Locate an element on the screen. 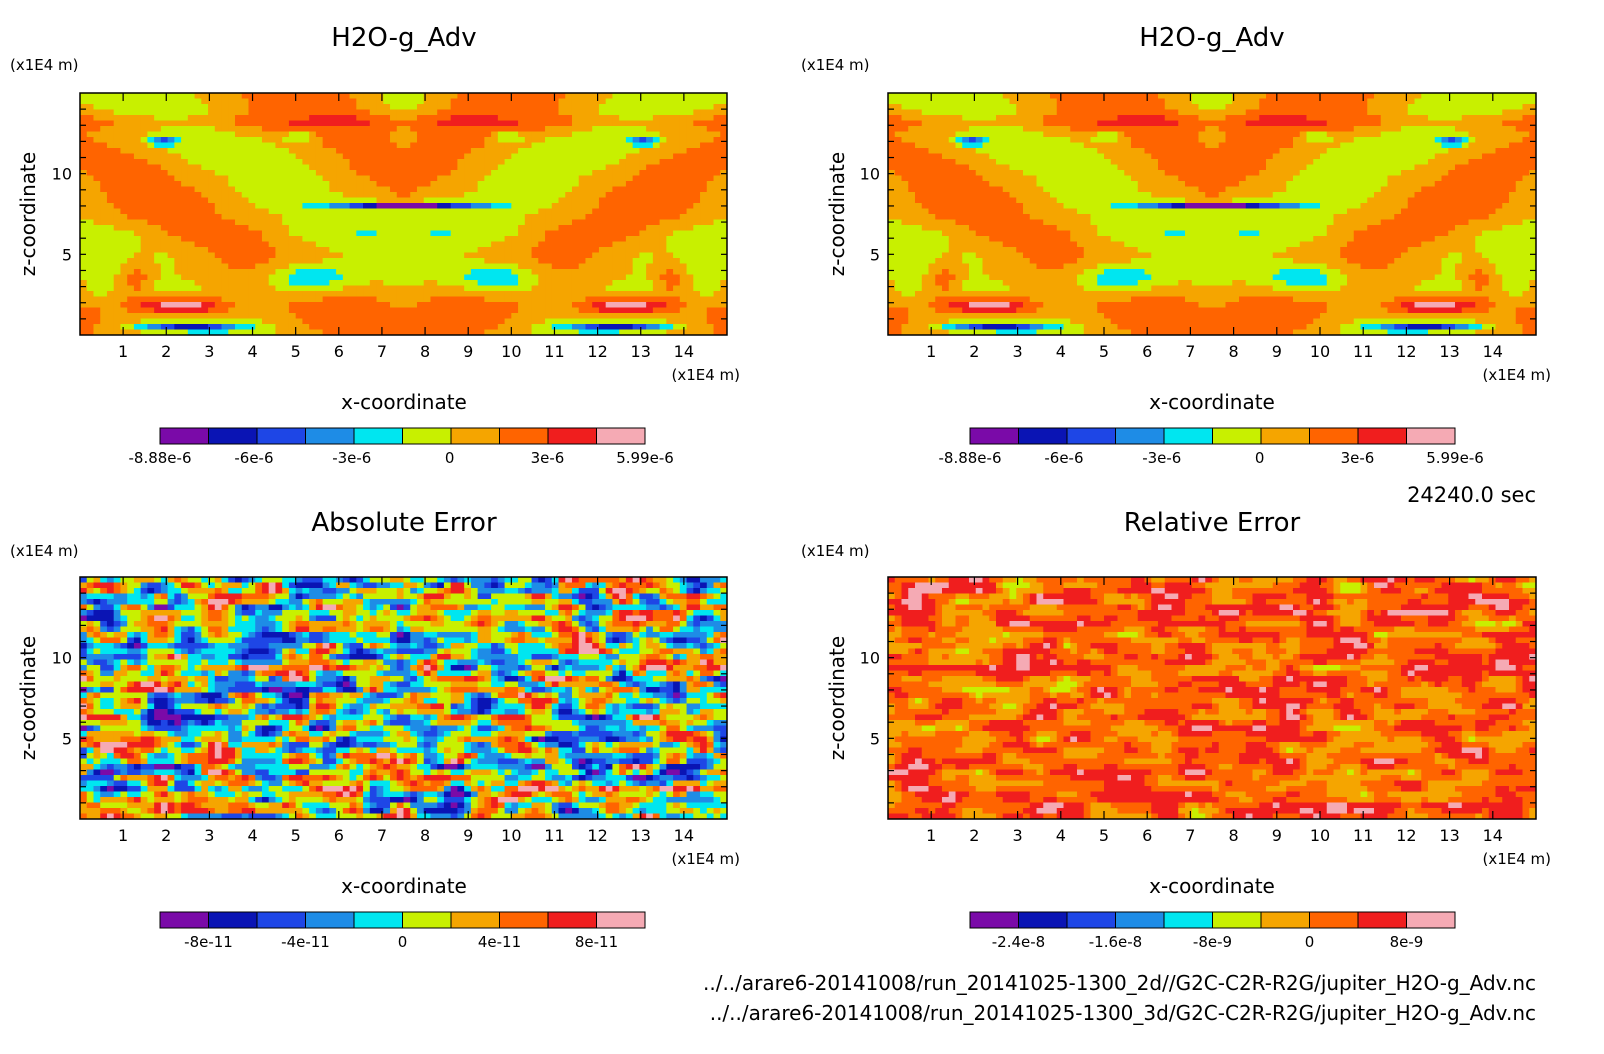  colorbar-label: -3e-6 is located at coordinates (351, 458).